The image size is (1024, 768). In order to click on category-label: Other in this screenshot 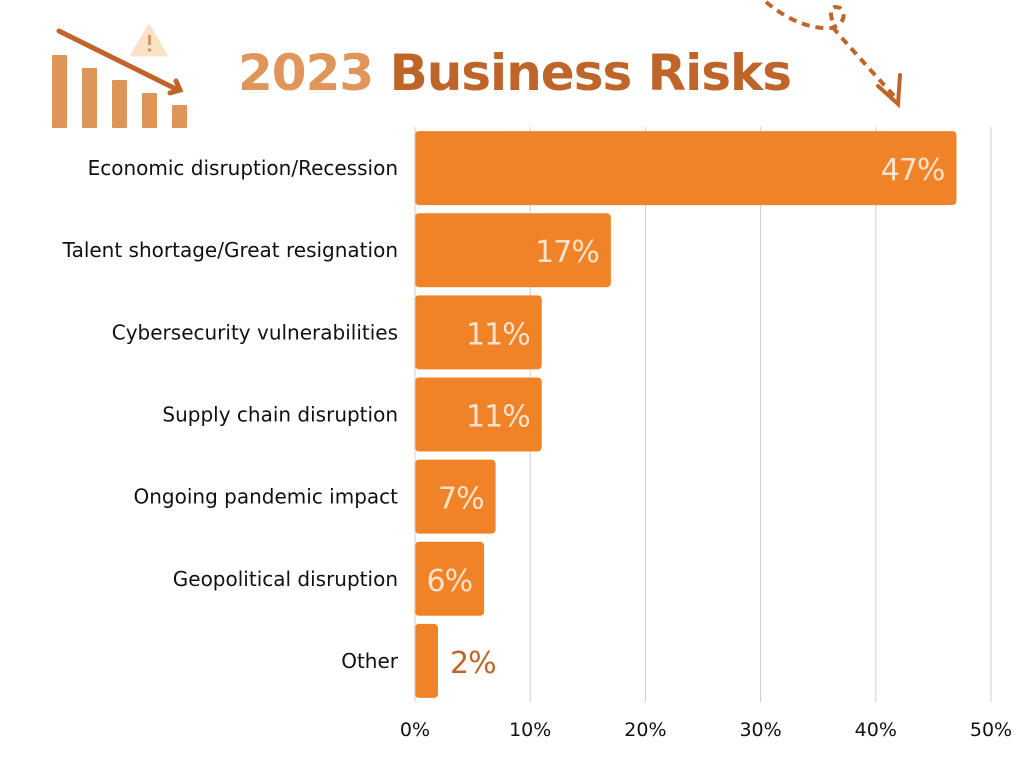, I will do `click(370, 661)`.